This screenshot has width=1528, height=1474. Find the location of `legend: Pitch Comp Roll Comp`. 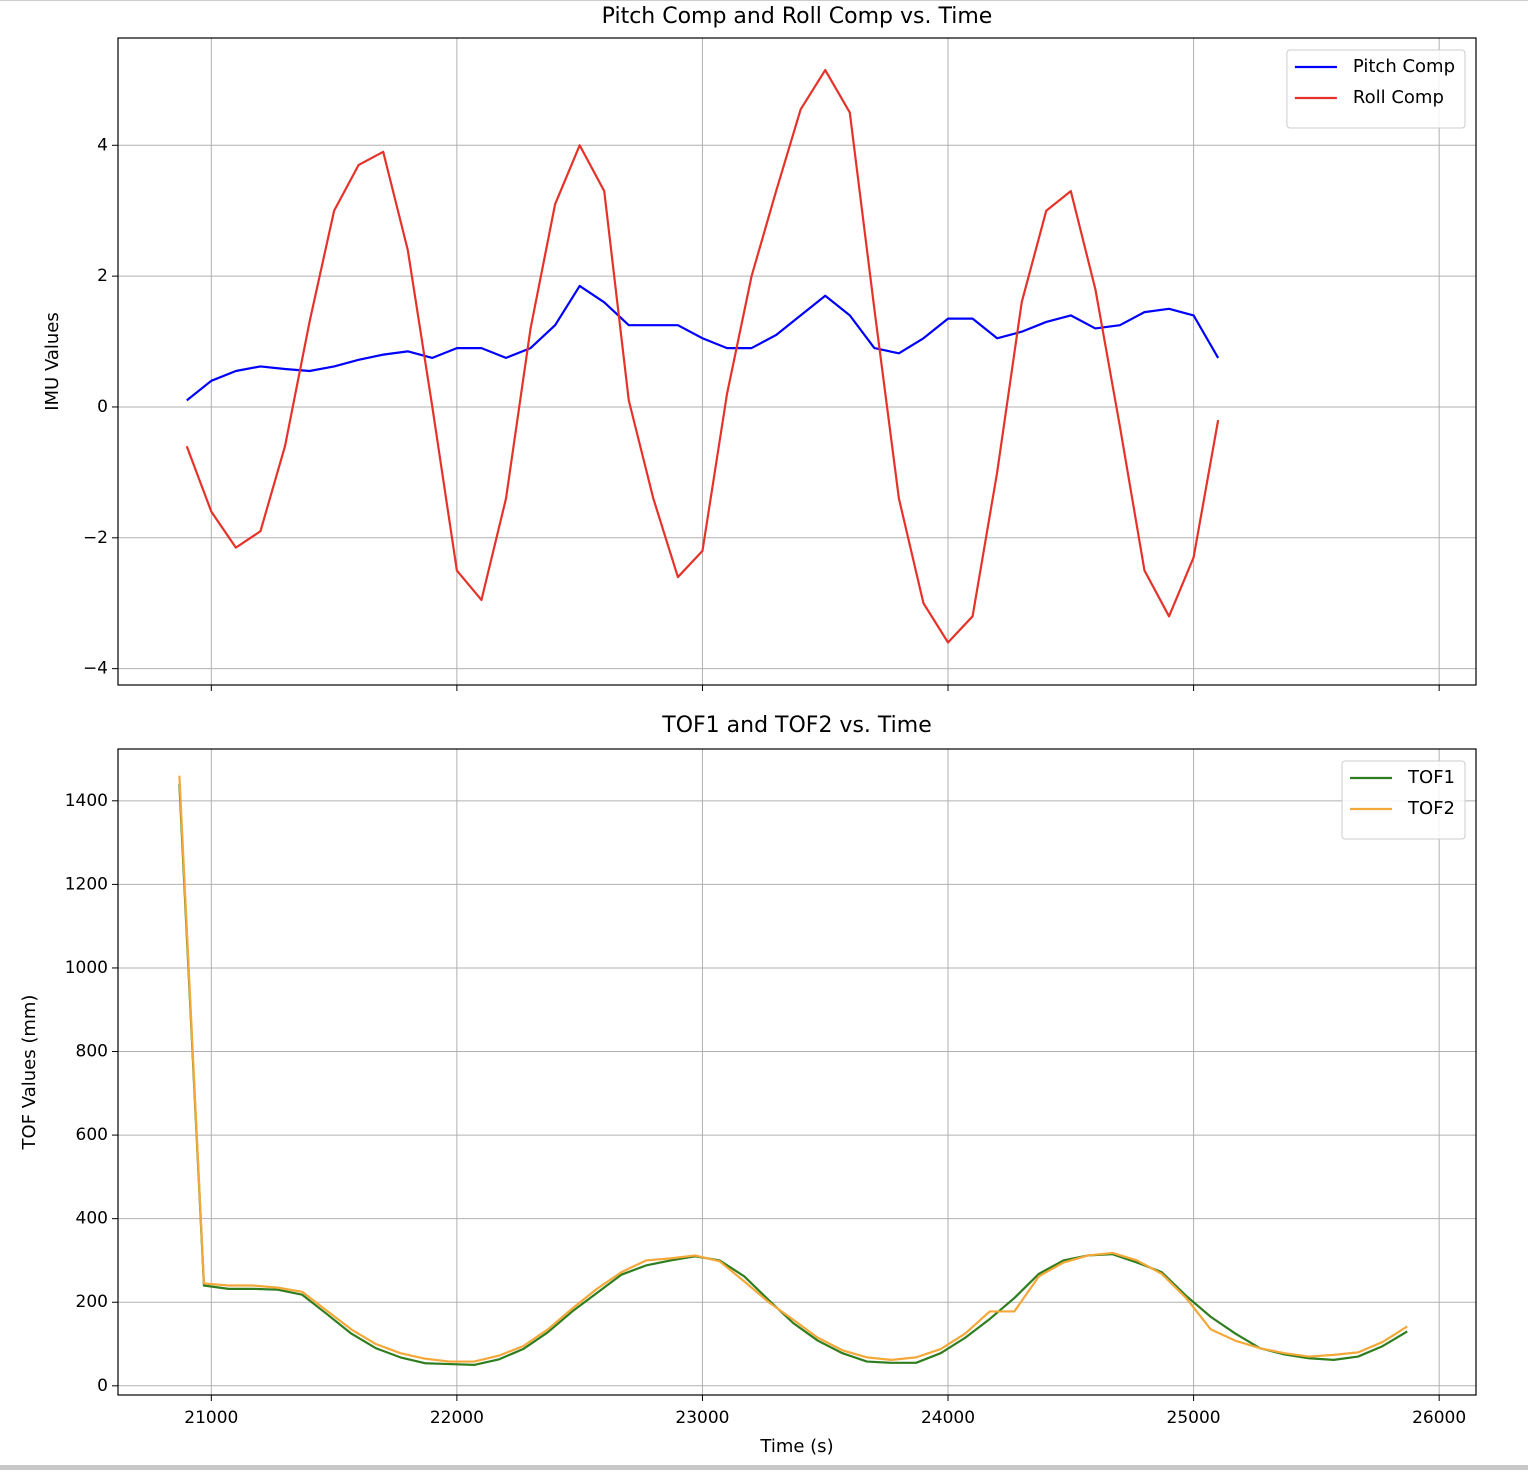

legend: Pitch Comp Roll Comp is located at coordinates (1376, 89).